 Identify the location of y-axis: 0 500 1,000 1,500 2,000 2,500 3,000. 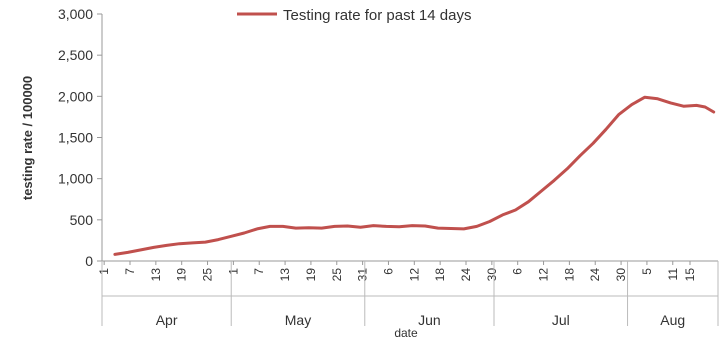
(80, 137).